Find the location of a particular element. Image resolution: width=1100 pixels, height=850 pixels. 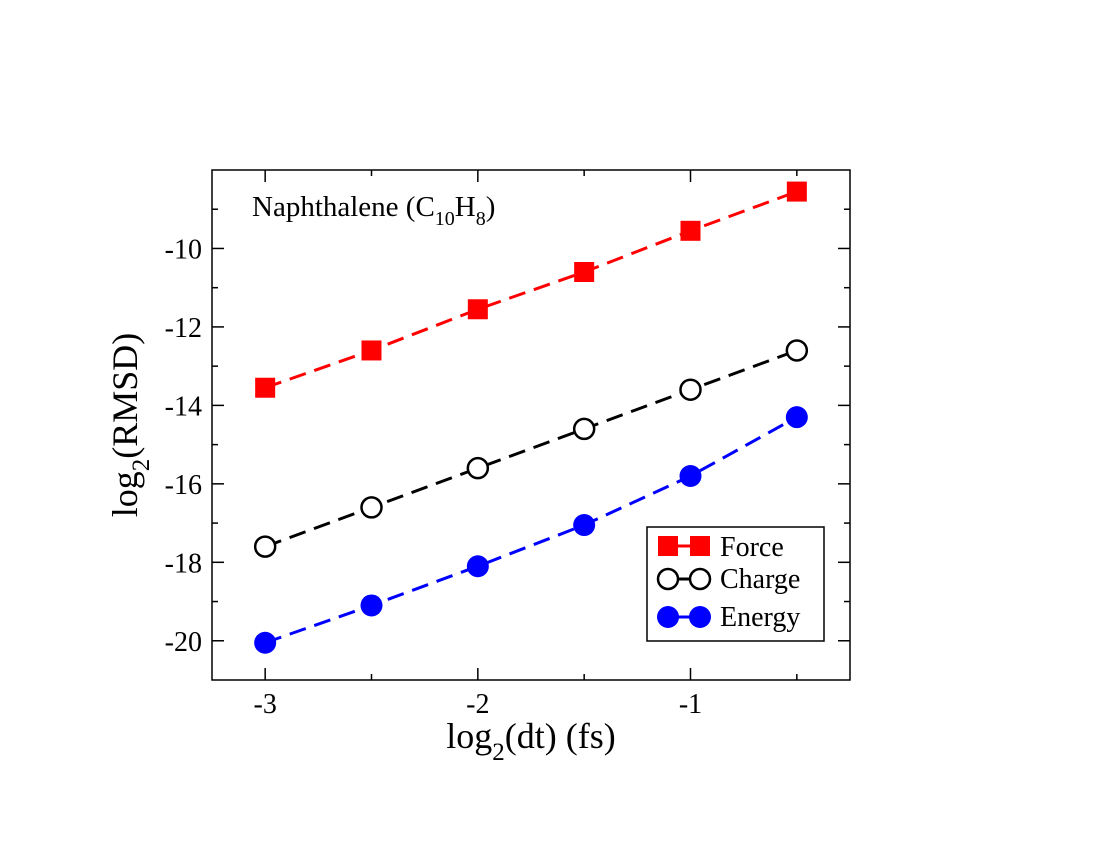

y-tick-label: -18 is located at coordinates (183, 563).